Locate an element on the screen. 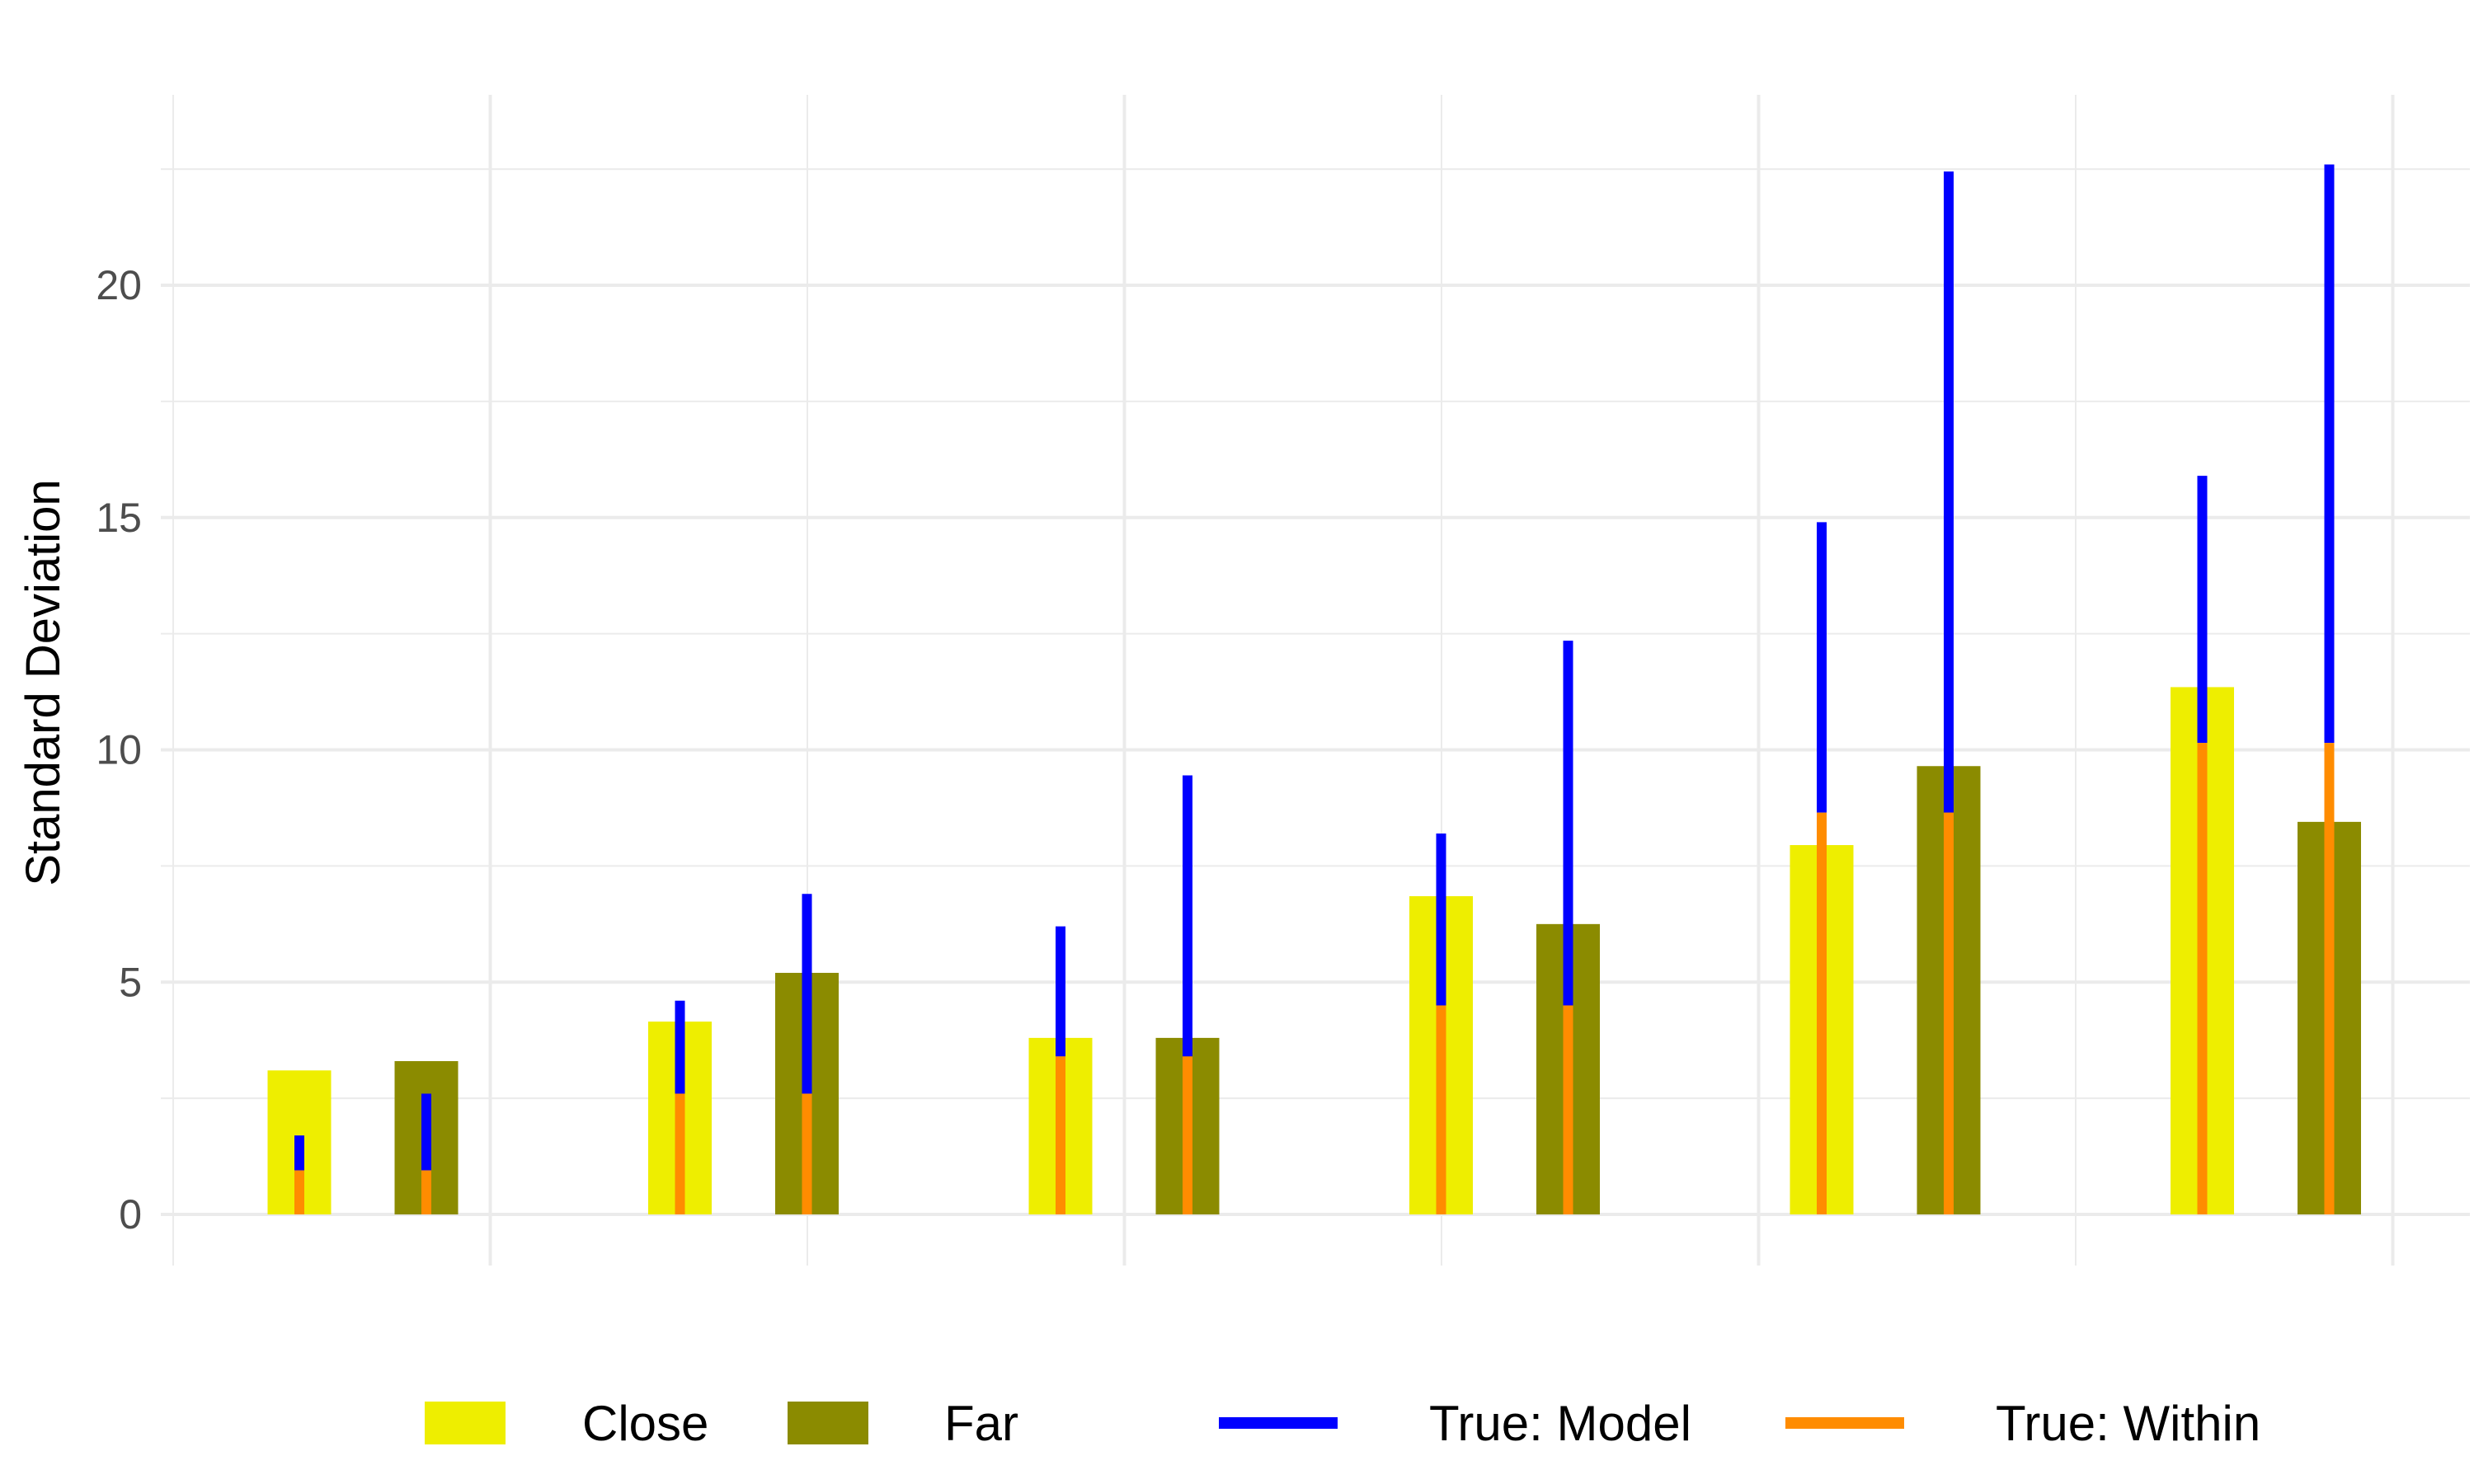 This screenshot has width=2474, height=1484. legend-key-far is located at coordinates (828, 1423).